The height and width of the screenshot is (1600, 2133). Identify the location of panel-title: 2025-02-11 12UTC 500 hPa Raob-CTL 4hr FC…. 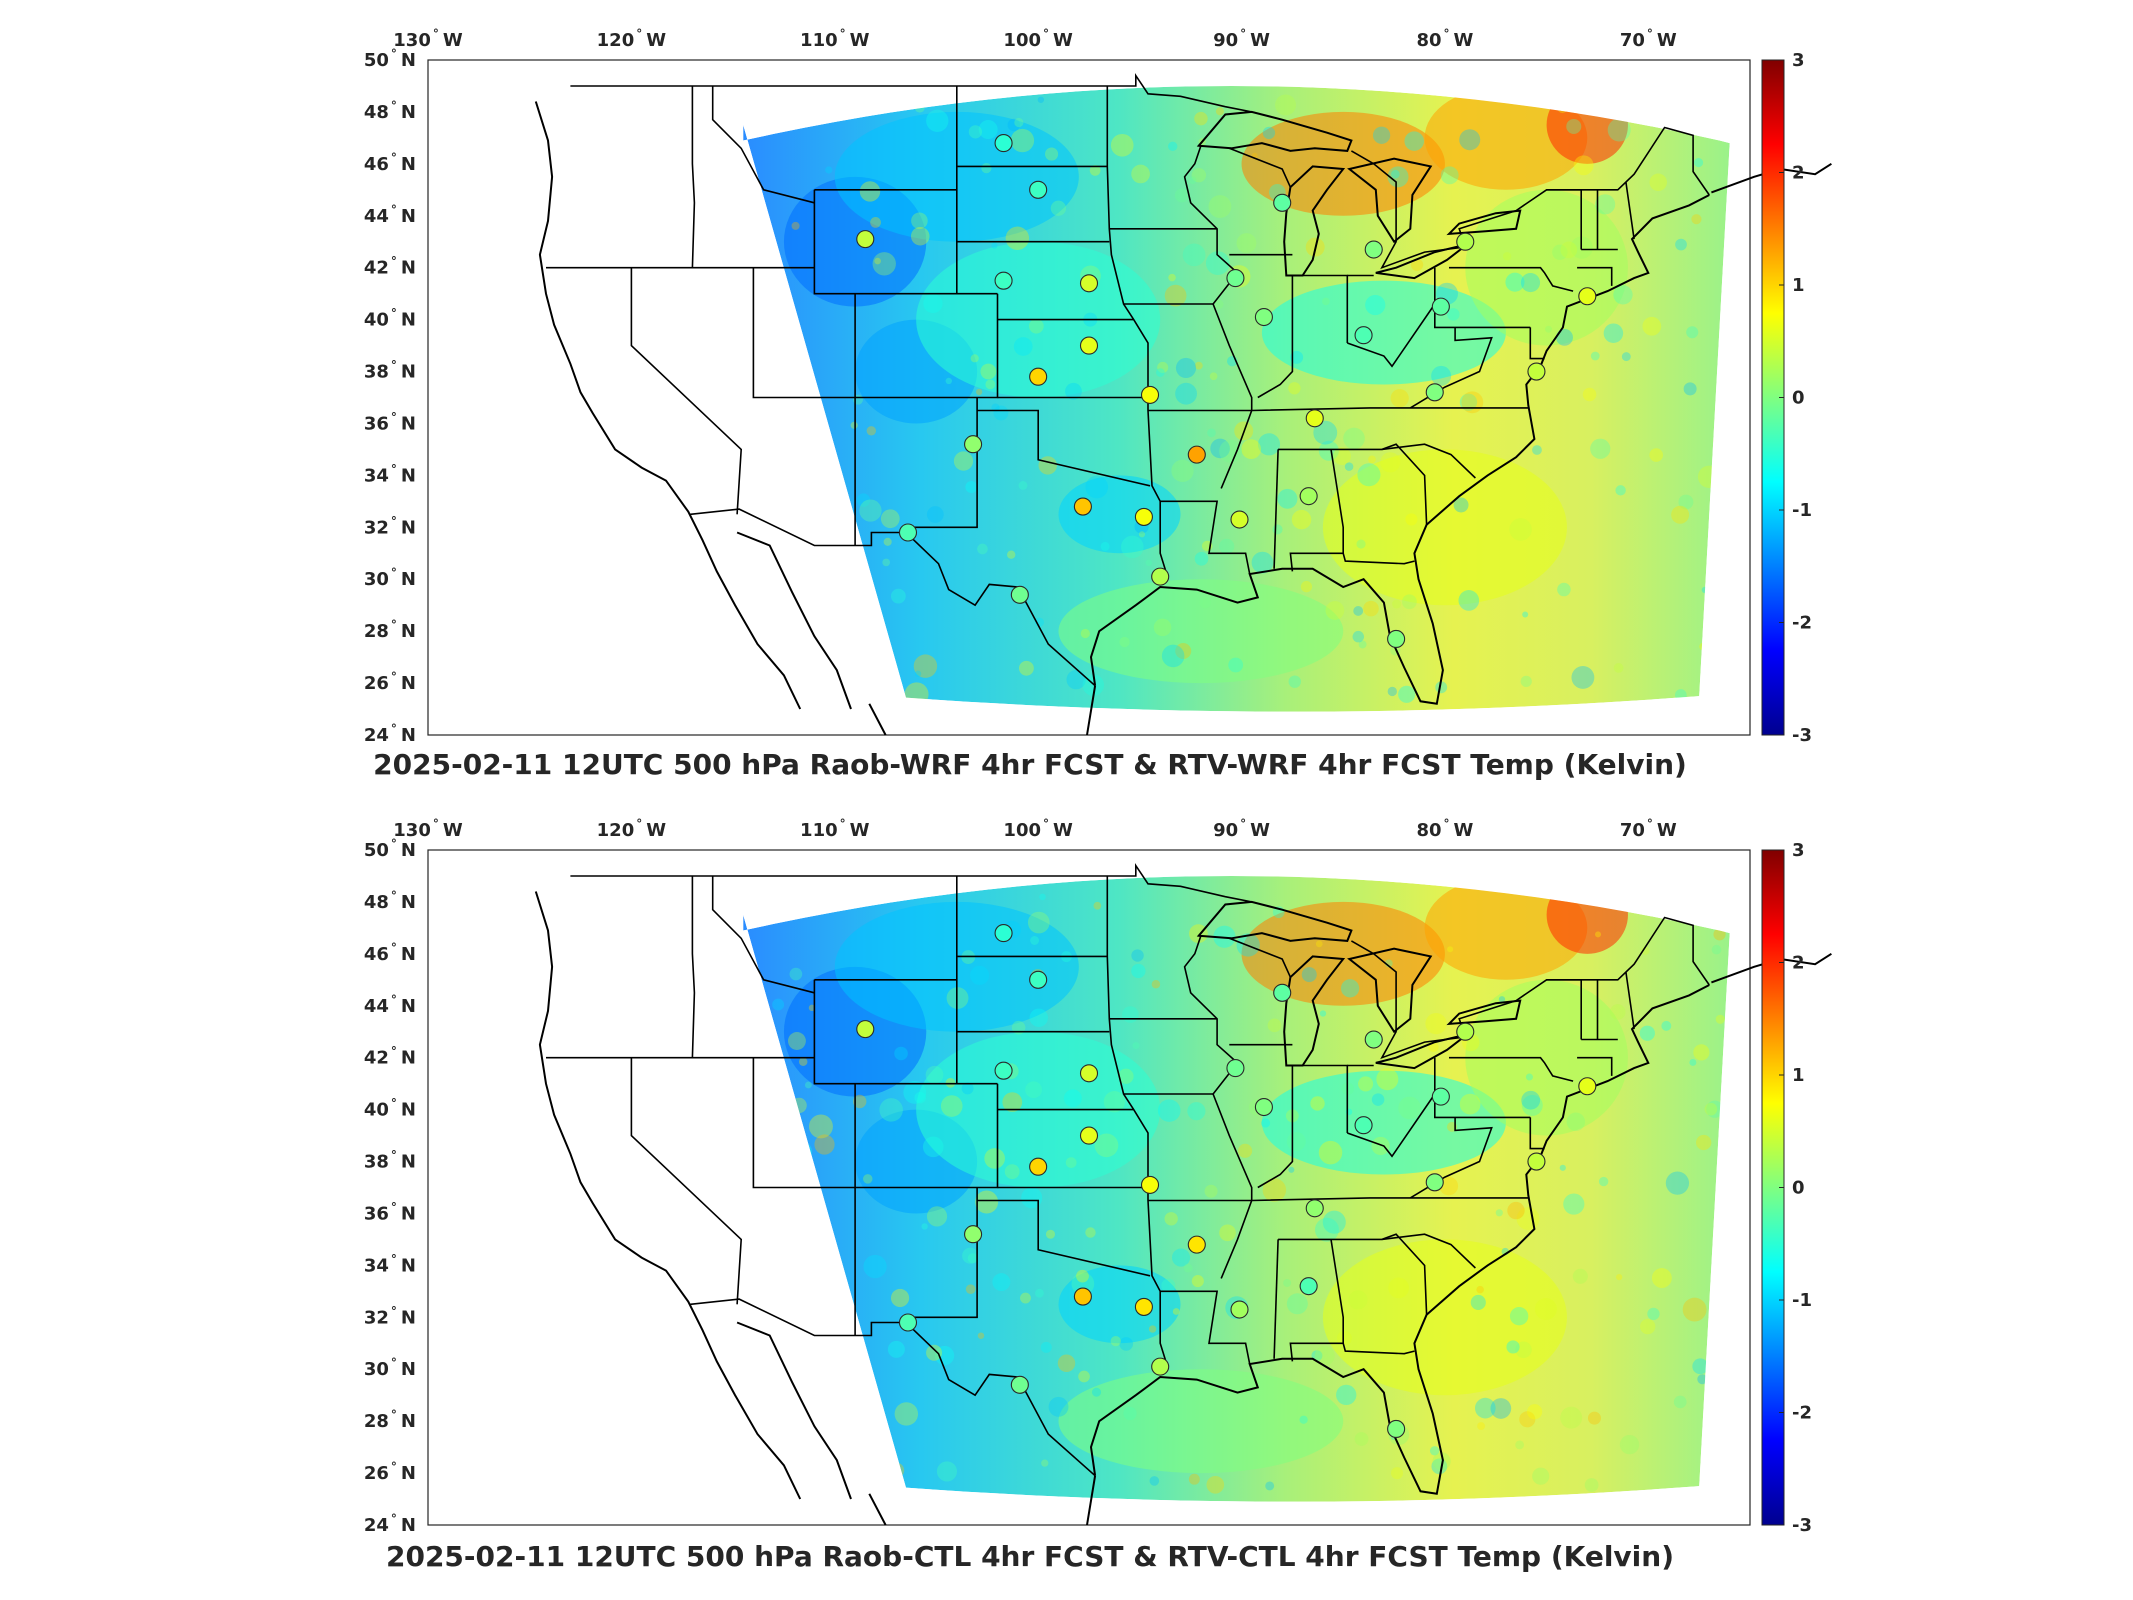
(1029, 1556).